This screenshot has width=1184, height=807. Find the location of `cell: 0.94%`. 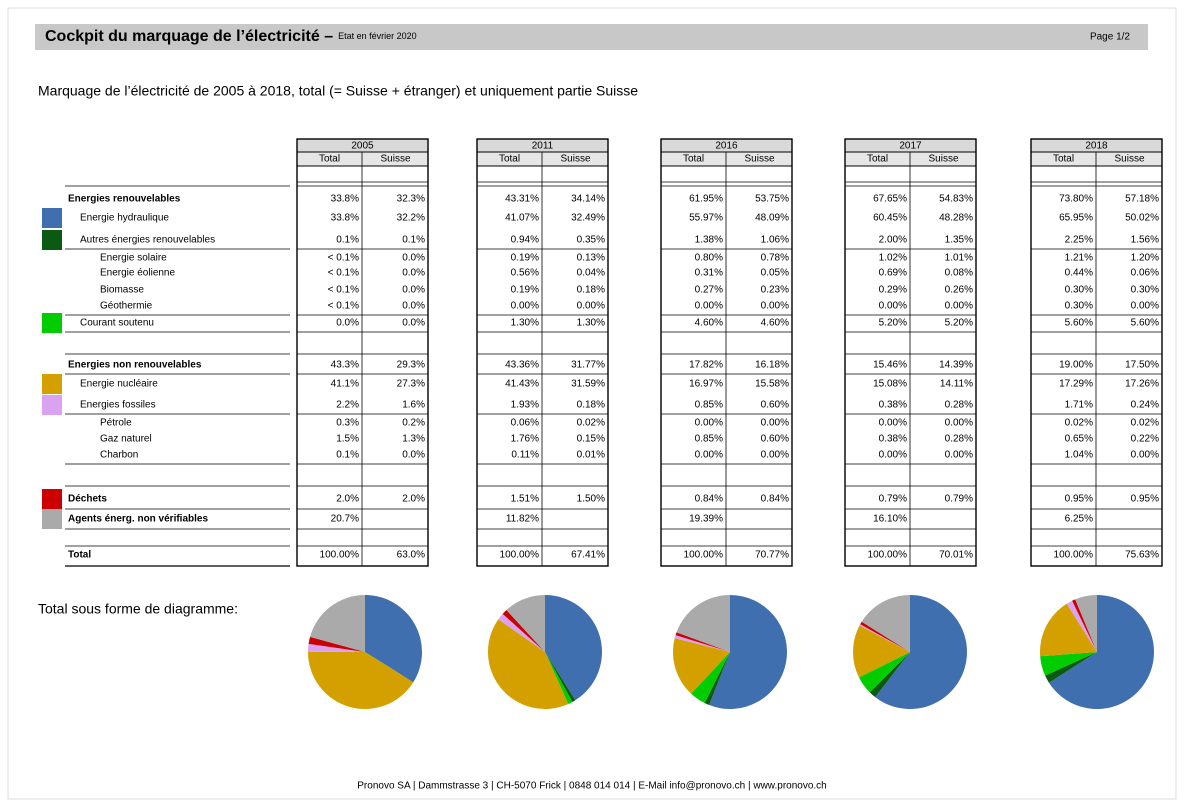

cell: 0.94% is located at coordinates (525, 240).